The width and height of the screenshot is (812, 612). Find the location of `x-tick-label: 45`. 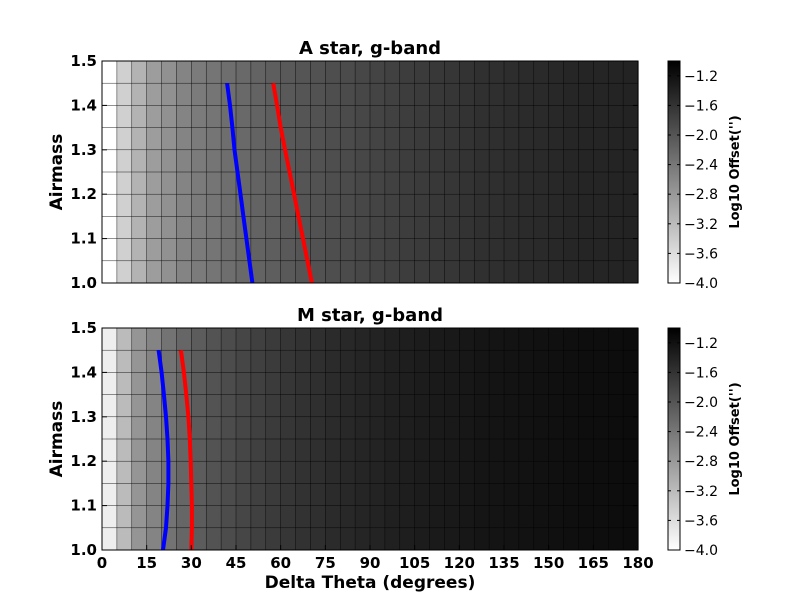

x-tick-label: 45 is located at coordinates (236, 563).